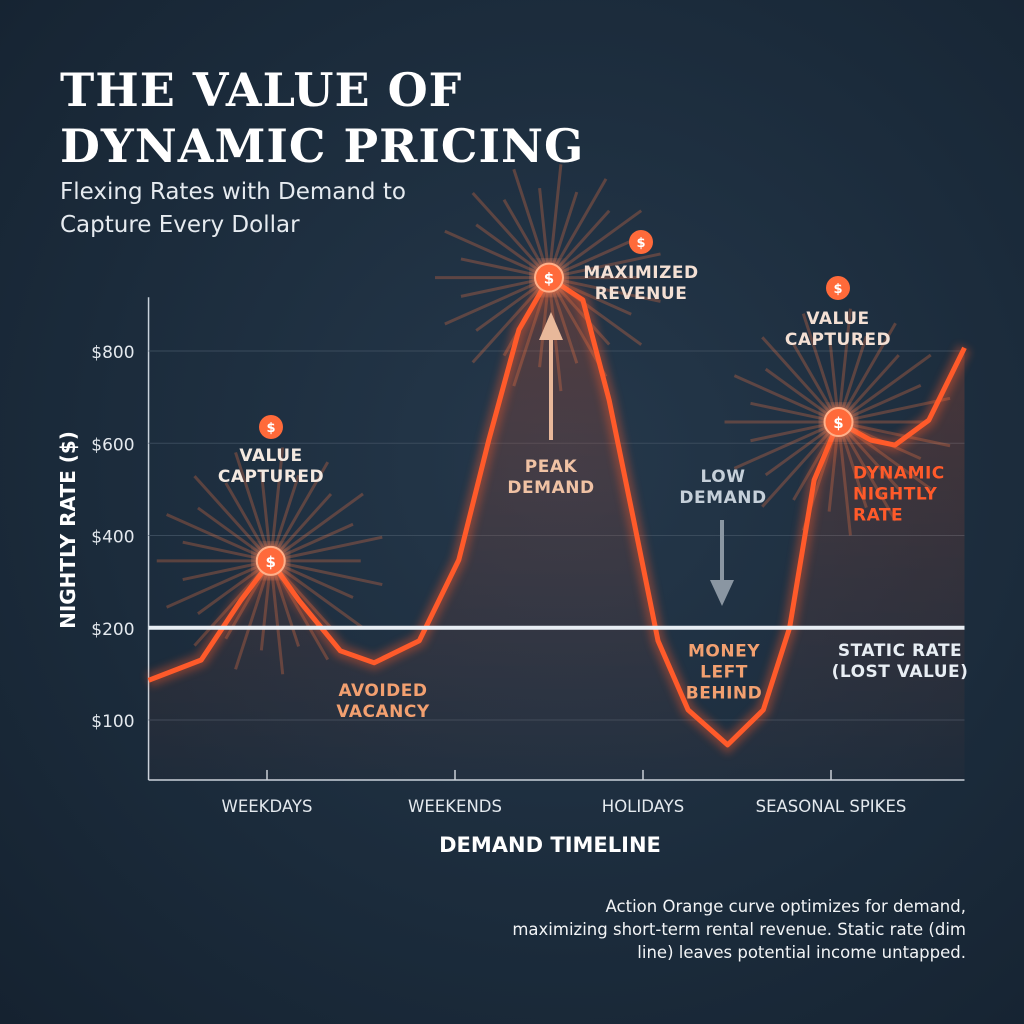 The height and width of the screenshot is (1024, 1024). I want to click on series-label: STATIC RATE (LOST VALUE), so click(900, 661).